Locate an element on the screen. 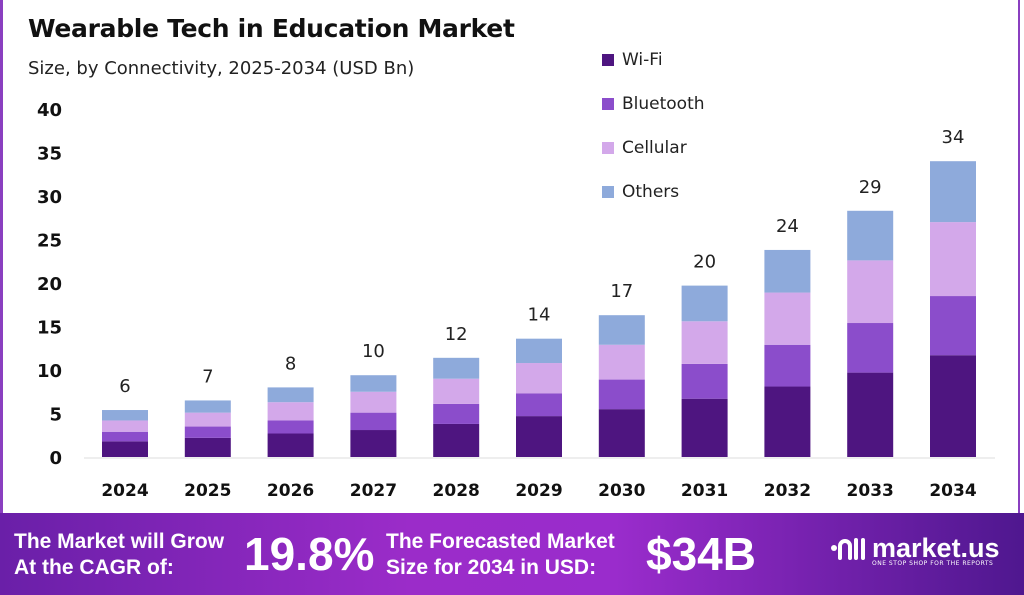 Image resolution: width=1024 pixels, height=595 pixels. total-label: 17 is located at coordinates (621, 291).